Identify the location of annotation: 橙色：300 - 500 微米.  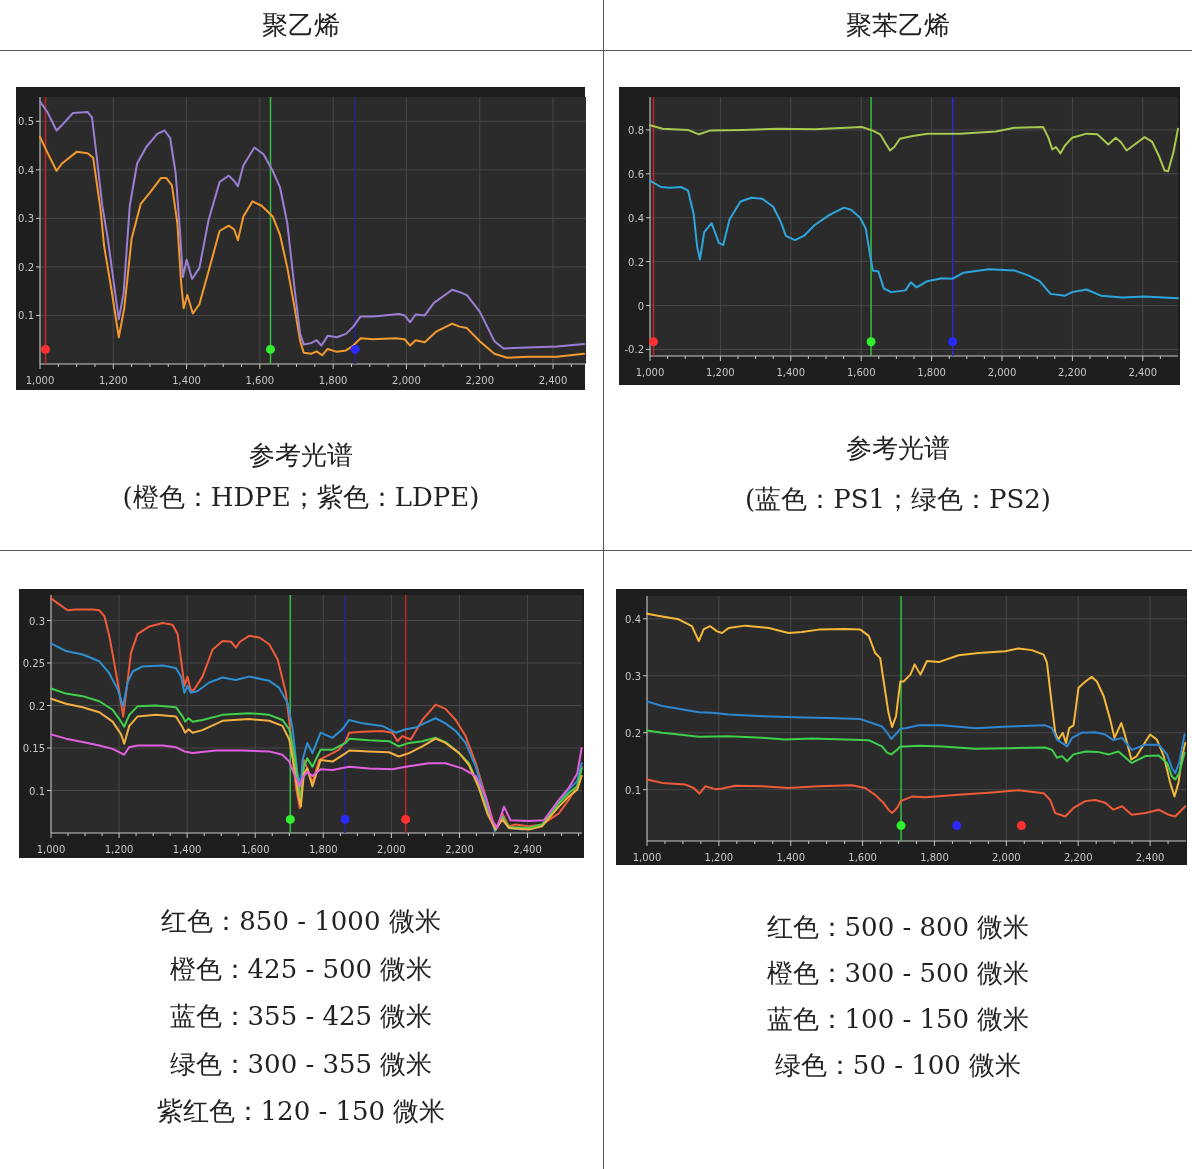
(898, 973).